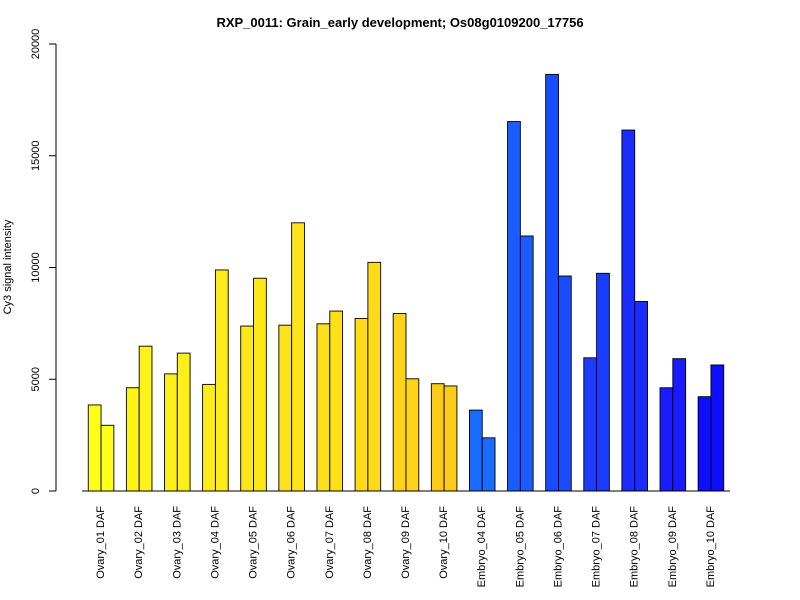 This screenshot has width=800, height=600. What do you see at coordinates (292, 542) in the screenshot?
I see `x-tick-label: Ovary_06 DAF` at bounding box center [292, 542].